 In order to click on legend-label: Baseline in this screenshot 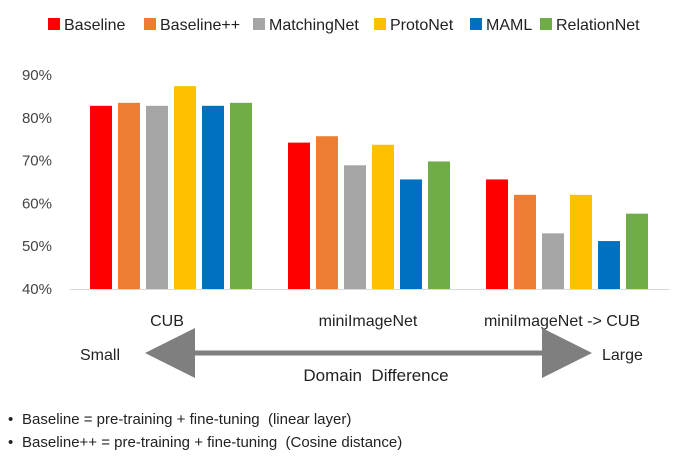, I will do `click(94, 25)`.